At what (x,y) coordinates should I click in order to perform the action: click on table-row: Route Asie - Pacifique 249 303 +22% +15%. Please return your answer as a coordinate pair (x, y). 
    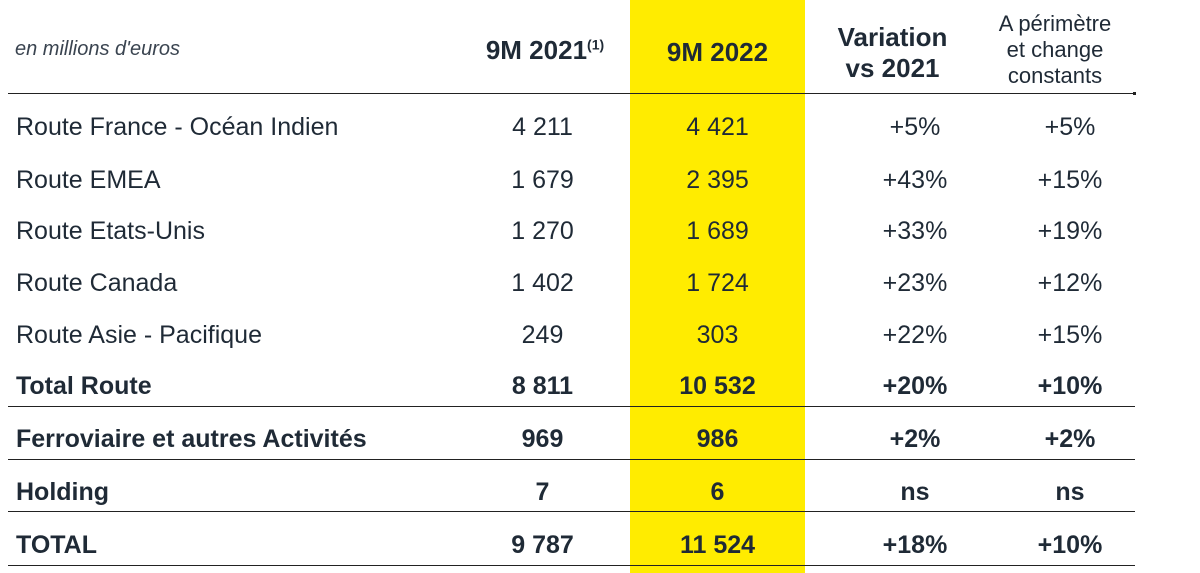
    Looking at the image, I should click on (600, 335).